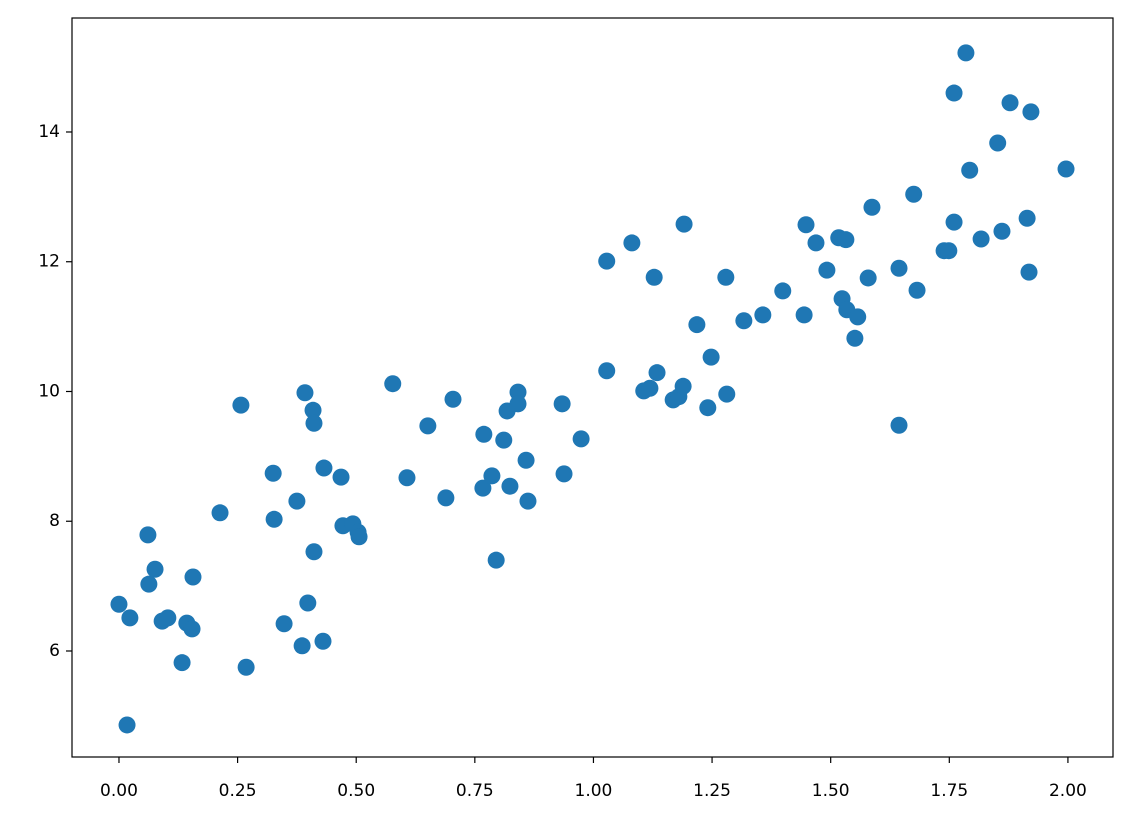  Describe the element at coordinates (49, 262) in the screenshot. I see `y-tick-label: 12` at that location.